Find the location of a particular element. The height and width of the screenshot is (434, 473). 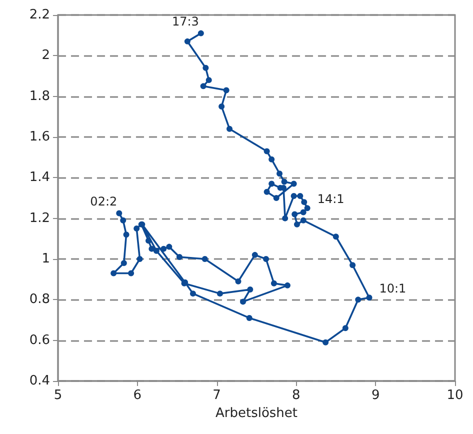

annotation: 17:3 is located at coordinates (185, 21).